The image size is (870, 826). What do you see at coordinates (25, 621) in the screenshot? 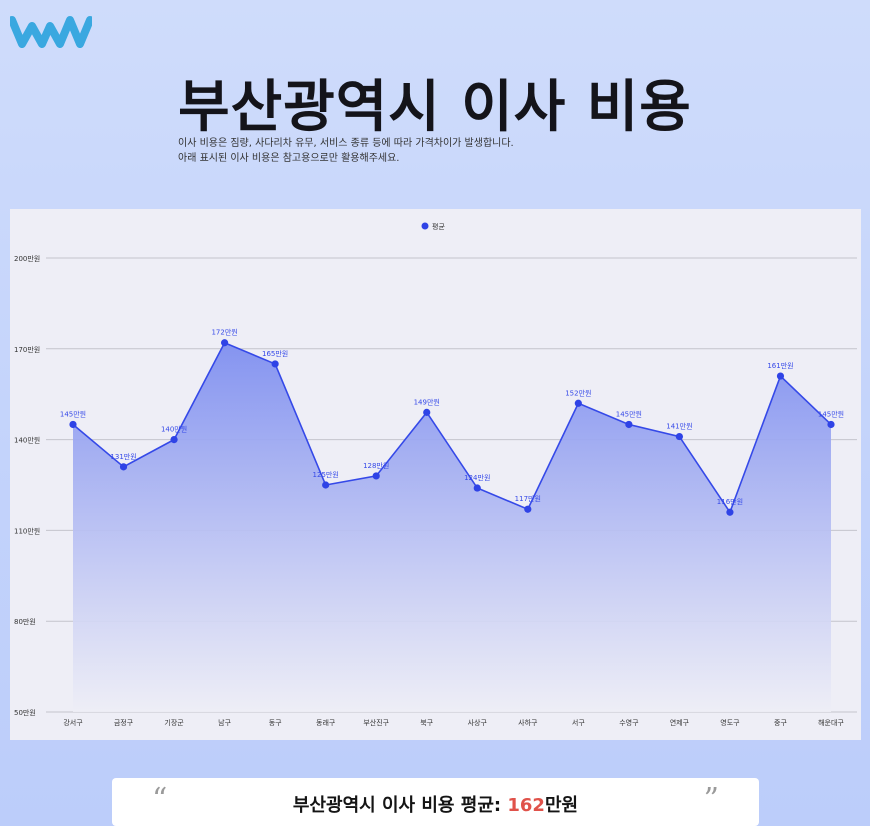
I see `y-tick-label: 80만원` at bounding box center [25, 621].